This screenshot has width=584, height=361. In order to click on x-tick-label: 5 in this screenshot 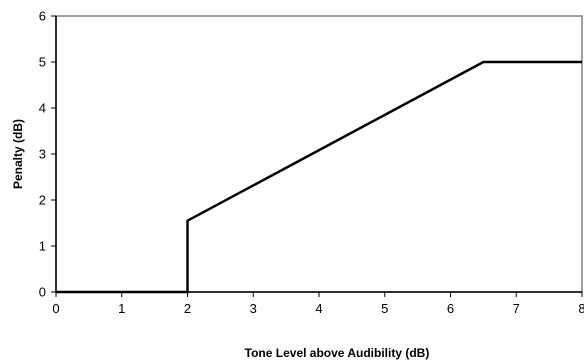, I will do `click(384, 308)`.